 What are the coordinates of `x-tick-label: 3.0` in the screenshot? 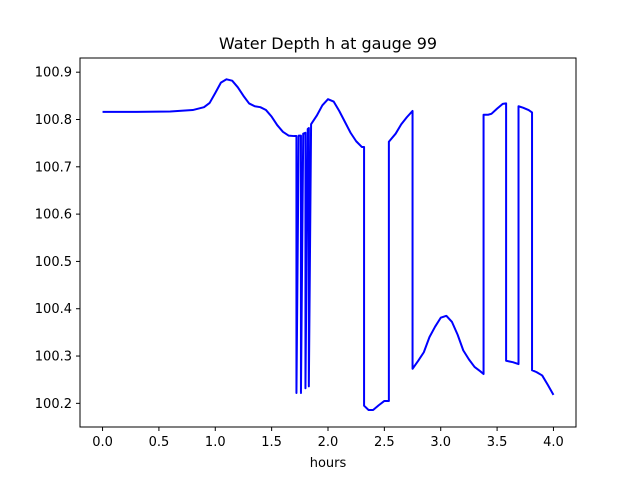 It's located at (440, 442).